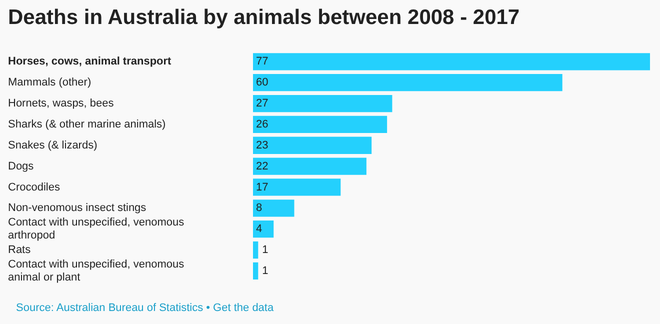 Image resolution: width=660 pixels, height=324 pixels. I want to click on y-tick-label: Sharks (& other marine animals), so click(87, 124).